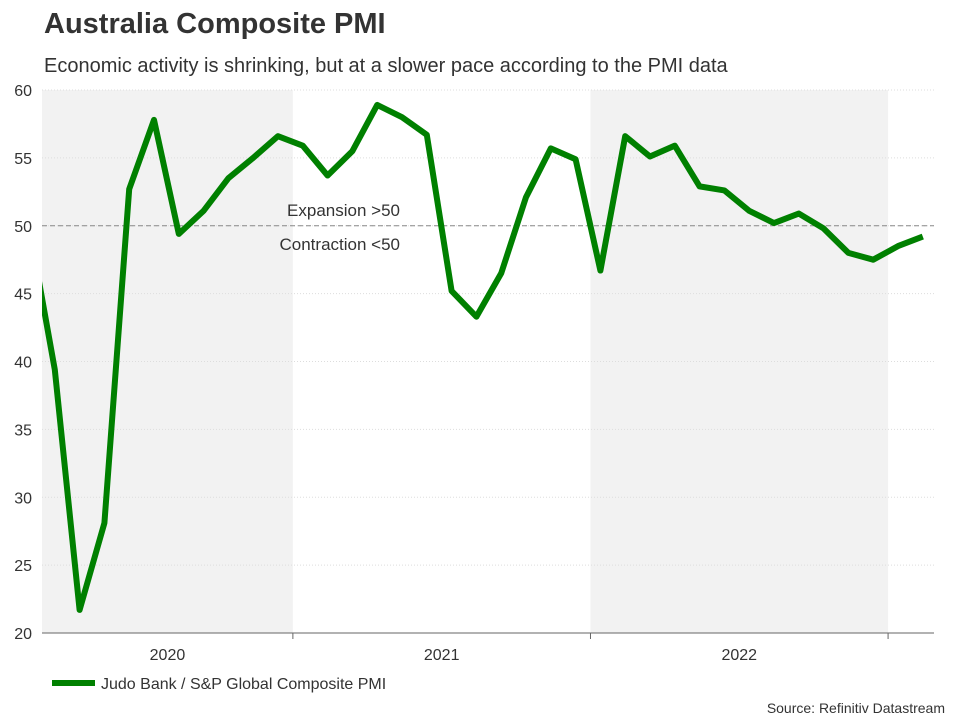 This screenshot has width=960, height=720. What do you see at coordinates (23, 227) in the screenshot?
I see `y-tick-label: 50` at bounding box center [23, 227].